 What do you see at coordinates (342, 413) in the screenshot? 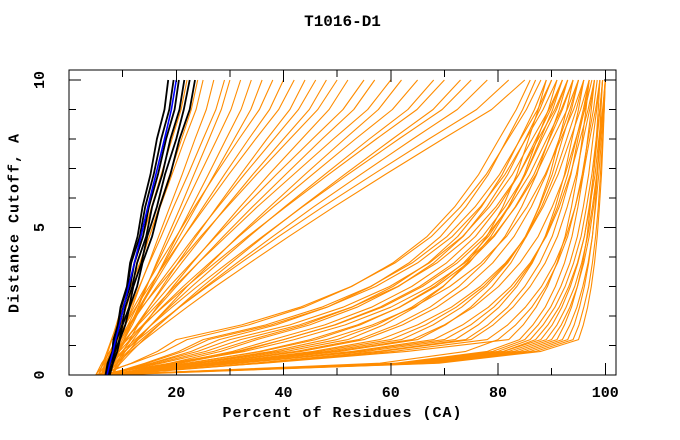
I see `x-axis-label: Percent of Residues (CA)` at bounding box center [342, 413].